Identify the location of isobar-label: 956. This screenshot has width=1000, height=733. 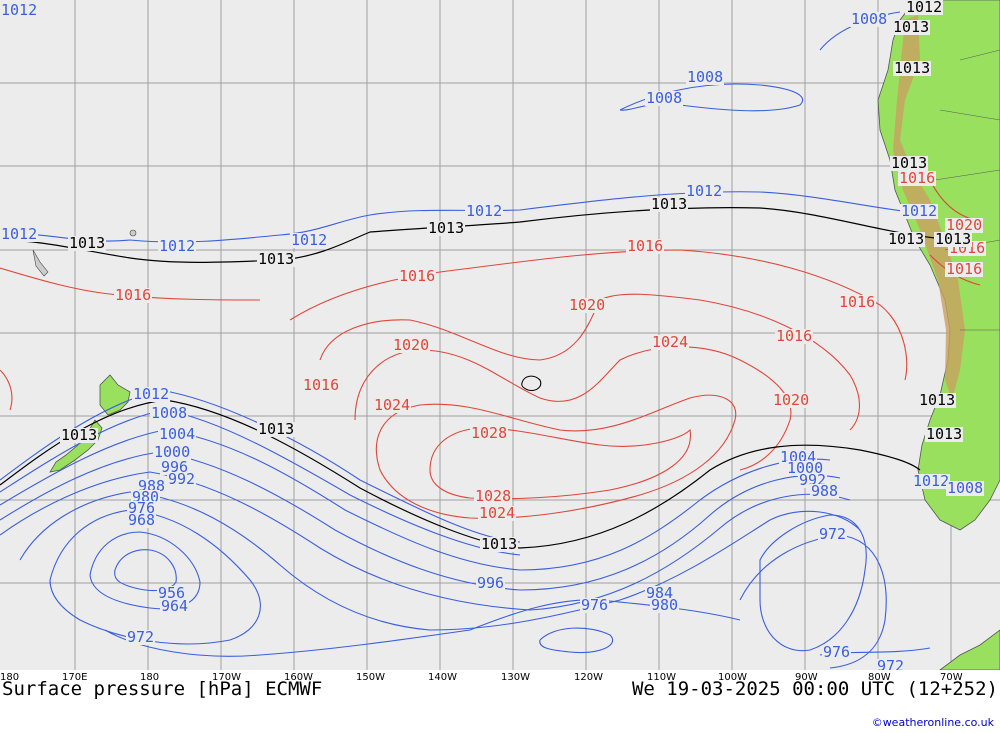
(172, 593).